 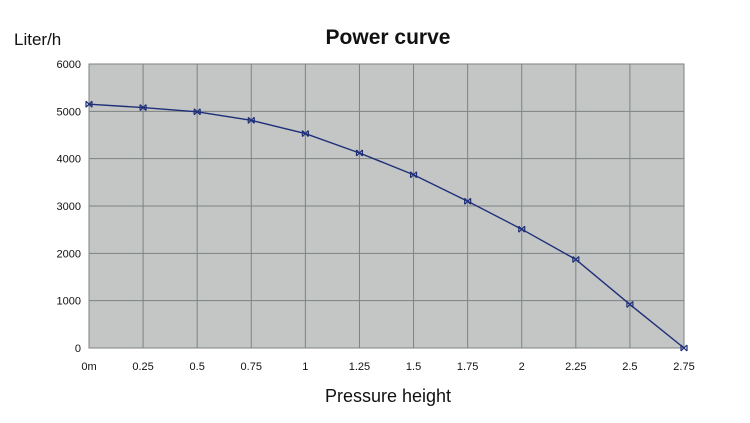 What do you see at coordinates (683, 367) in the screenshot?
I see `x-tick-label-11: 2.75` at bounding box center [683, 367].